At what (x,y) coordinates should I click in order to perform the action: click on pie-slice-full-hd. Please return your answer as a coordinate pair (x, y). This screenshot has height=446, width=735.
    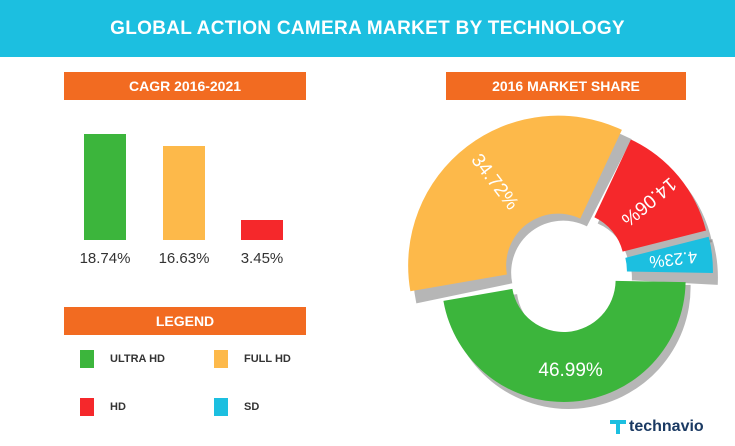
    Looking at the image, I should click on (515, 203).